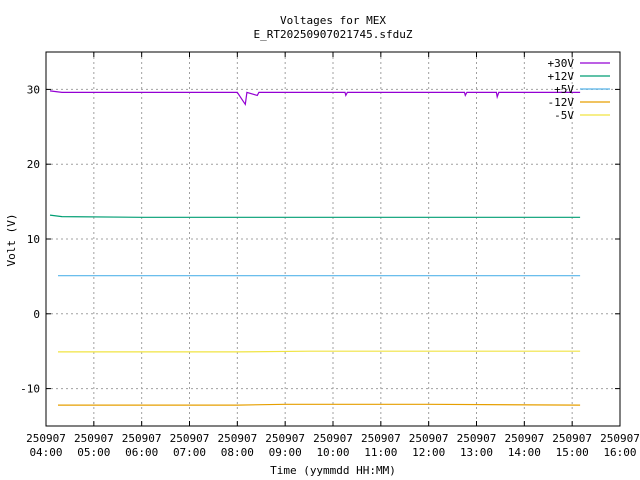 The height and width of the screenshot is (480, 640). Describe the element at coordinates (285, 452) in the screenshot. I see `x-tick-label-time: 09:00` at that location.